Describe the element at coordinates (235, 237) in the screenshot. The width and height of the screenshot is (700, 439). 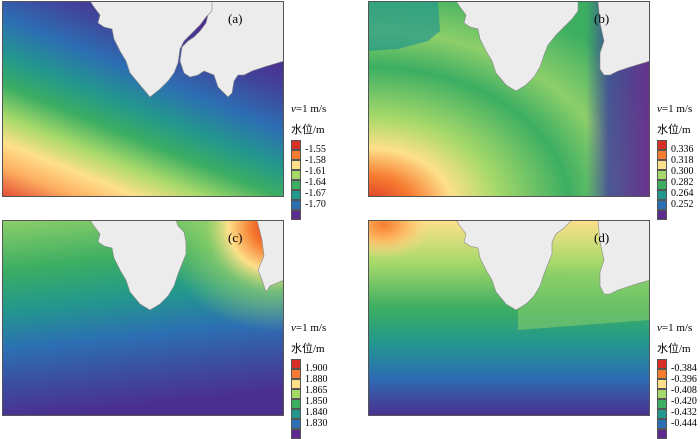
I see `panel-label: (c)` at that location.